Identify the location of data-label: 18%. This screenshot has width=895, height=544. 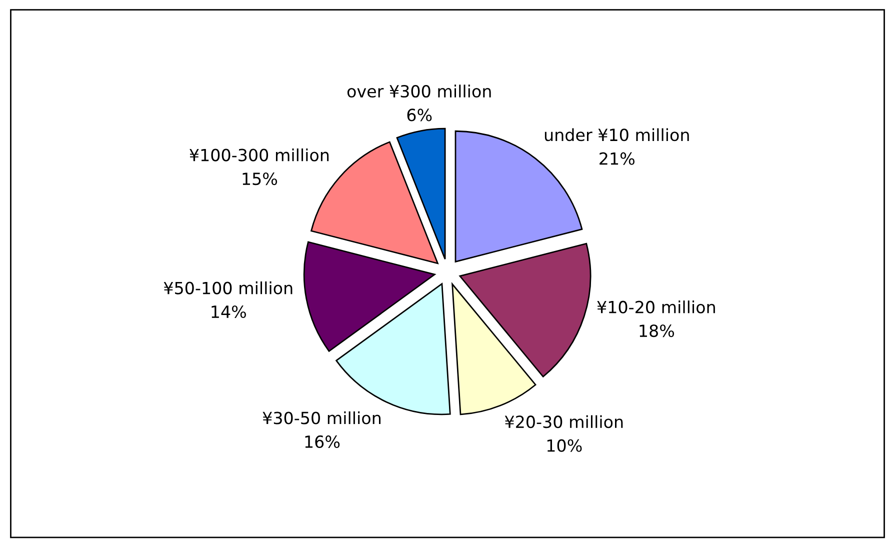
(657, 331).